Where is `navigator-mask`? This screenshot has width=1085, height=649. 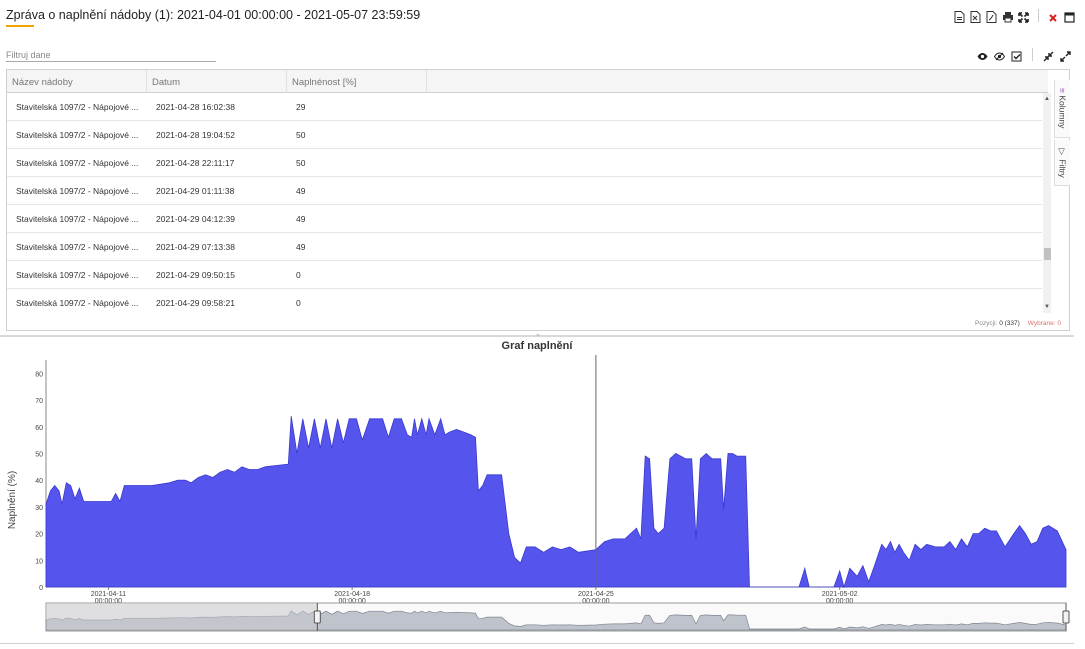 navigator-mask is located at coordinates (182, 617).